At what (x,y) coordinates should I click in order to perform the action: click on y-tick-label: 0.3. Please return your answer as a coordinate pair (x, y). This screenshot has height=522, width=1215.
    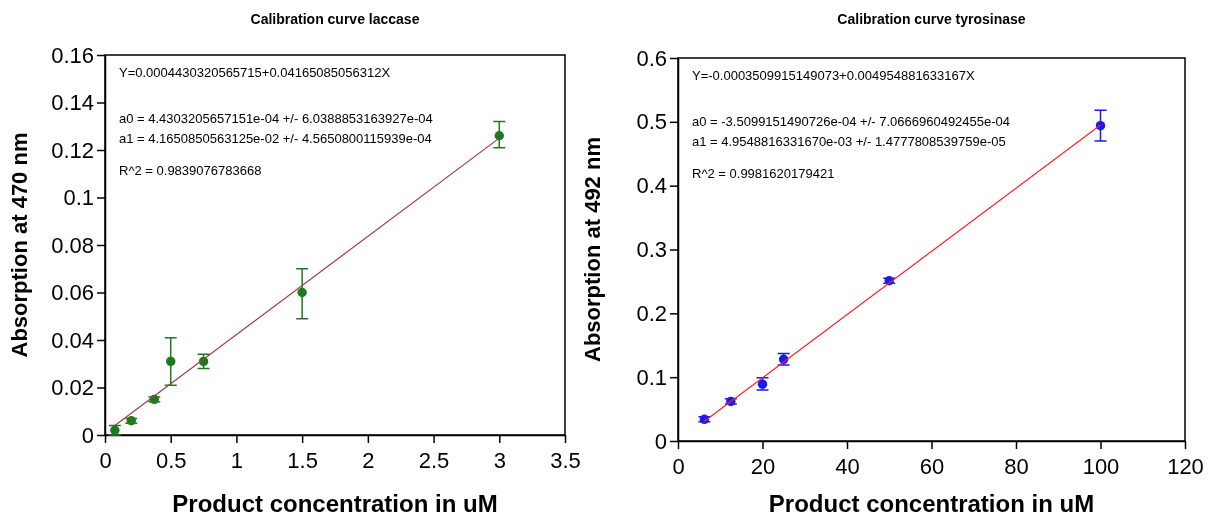
    Looking at the image, I should click on (651, 250).